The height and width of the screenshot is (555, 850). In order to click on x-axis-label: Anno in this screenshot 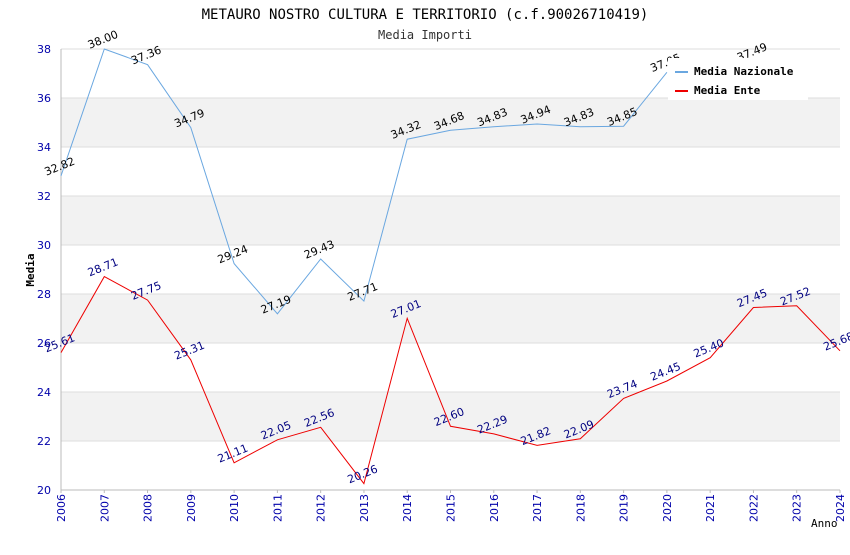, I will do `click(824, 523)`.